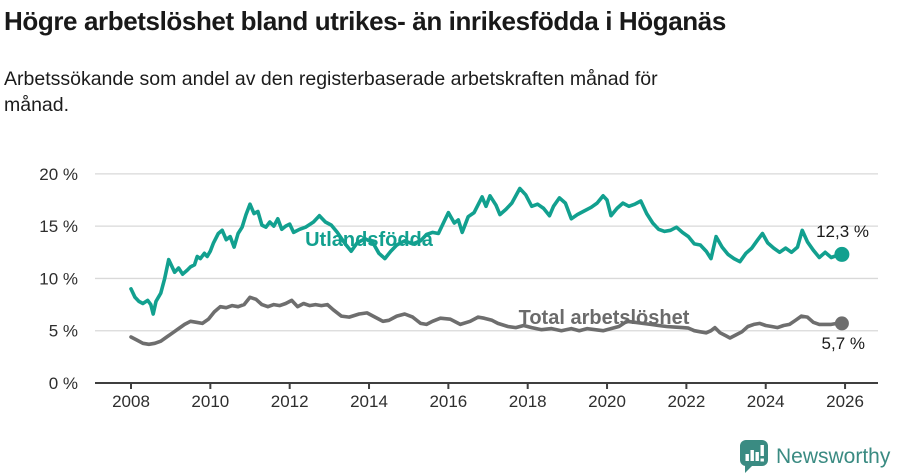 Image resolution: width=900 pixels, height=474 pixels. What do you see at coordinates (58, 226) in the screenshot?
I see `y-tick-label: 15 %` at bounding box center [58, 226].